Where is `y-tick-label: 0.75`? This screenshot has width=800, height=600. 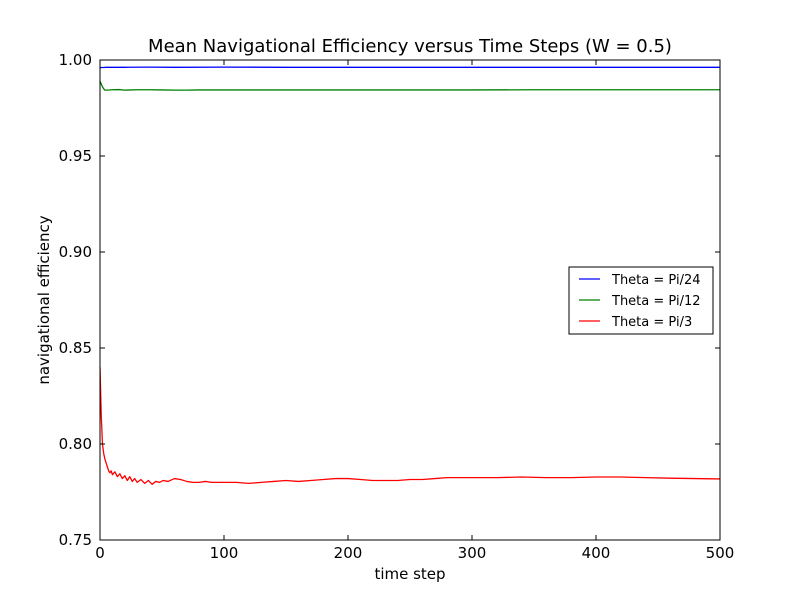 y-tick-label: 0.75 is located at coordinates (75, 540).